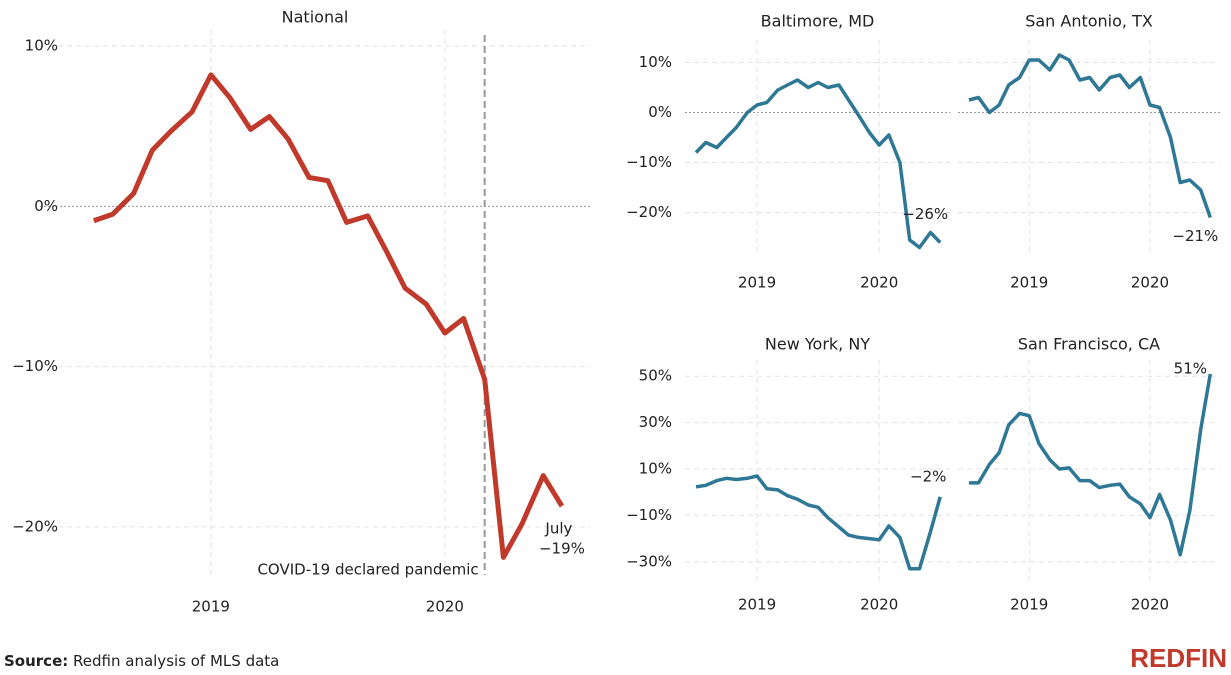 The width and height of the screenshot is (1231, 675). What do you see at coordinates (36, 661) in the screenshot?
I see `source-label: Source:` at bounding box center [36, 661].